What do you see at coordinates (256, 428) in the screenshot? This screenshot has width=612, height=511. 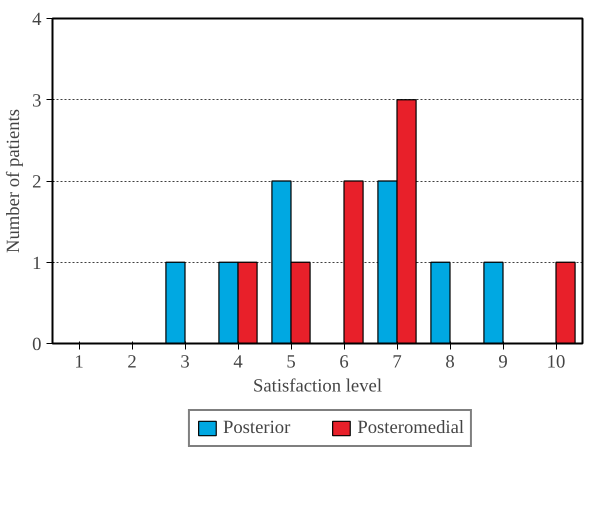 I see `legend-label: Posterior` at bounding box center [256, 428].